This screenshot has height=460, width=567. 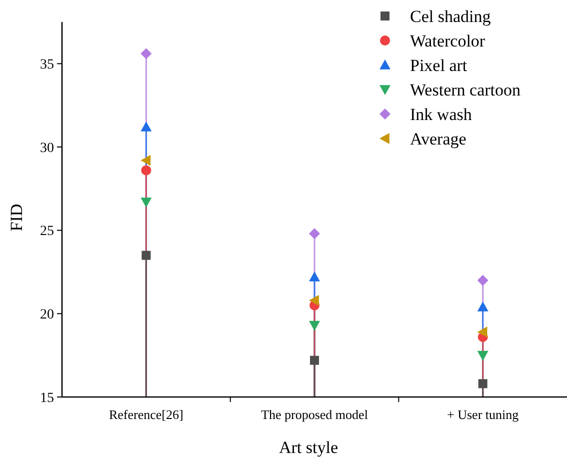 What do you see at coordinates (47, 398) in the screenshot?
I see `y-tick-label: 15` at bounding box center [47, 398].